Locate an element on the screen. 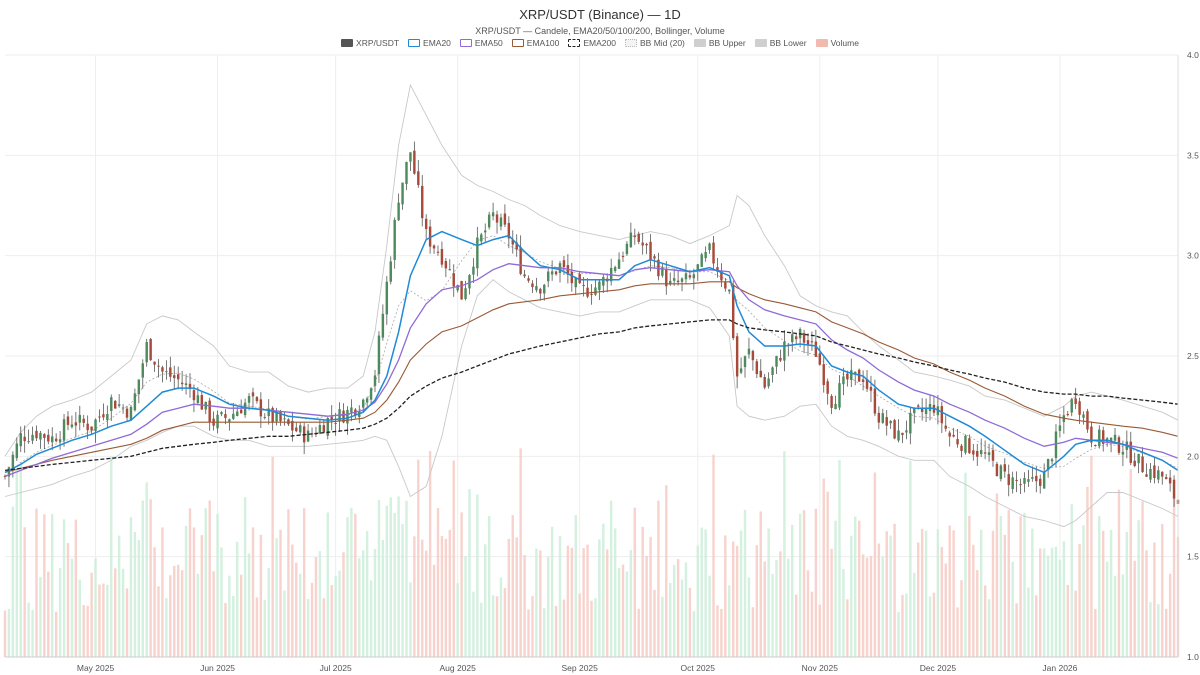 The image size is (1200, 675). y-tick-label: 2.5 is located at coordinates (1193, 356).